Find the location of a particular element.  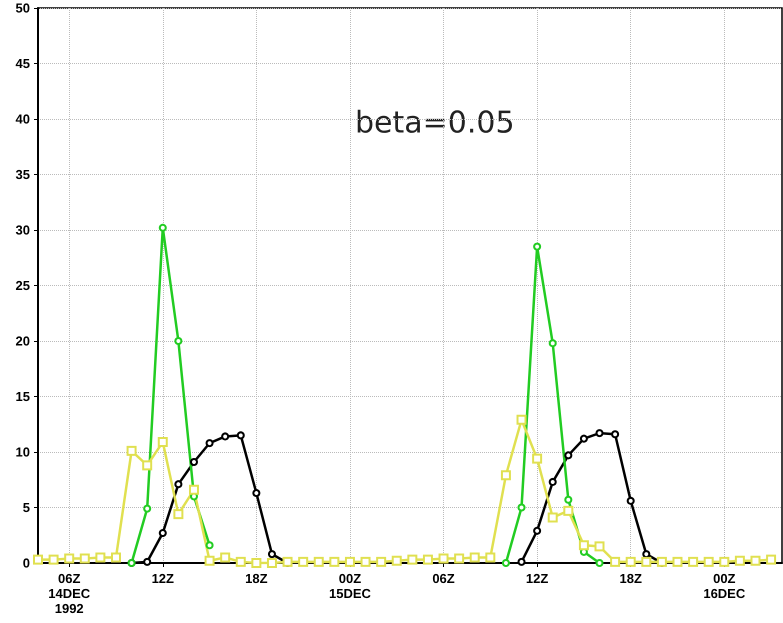

y-tick-label: 50 is located at coordinates (23, 8).